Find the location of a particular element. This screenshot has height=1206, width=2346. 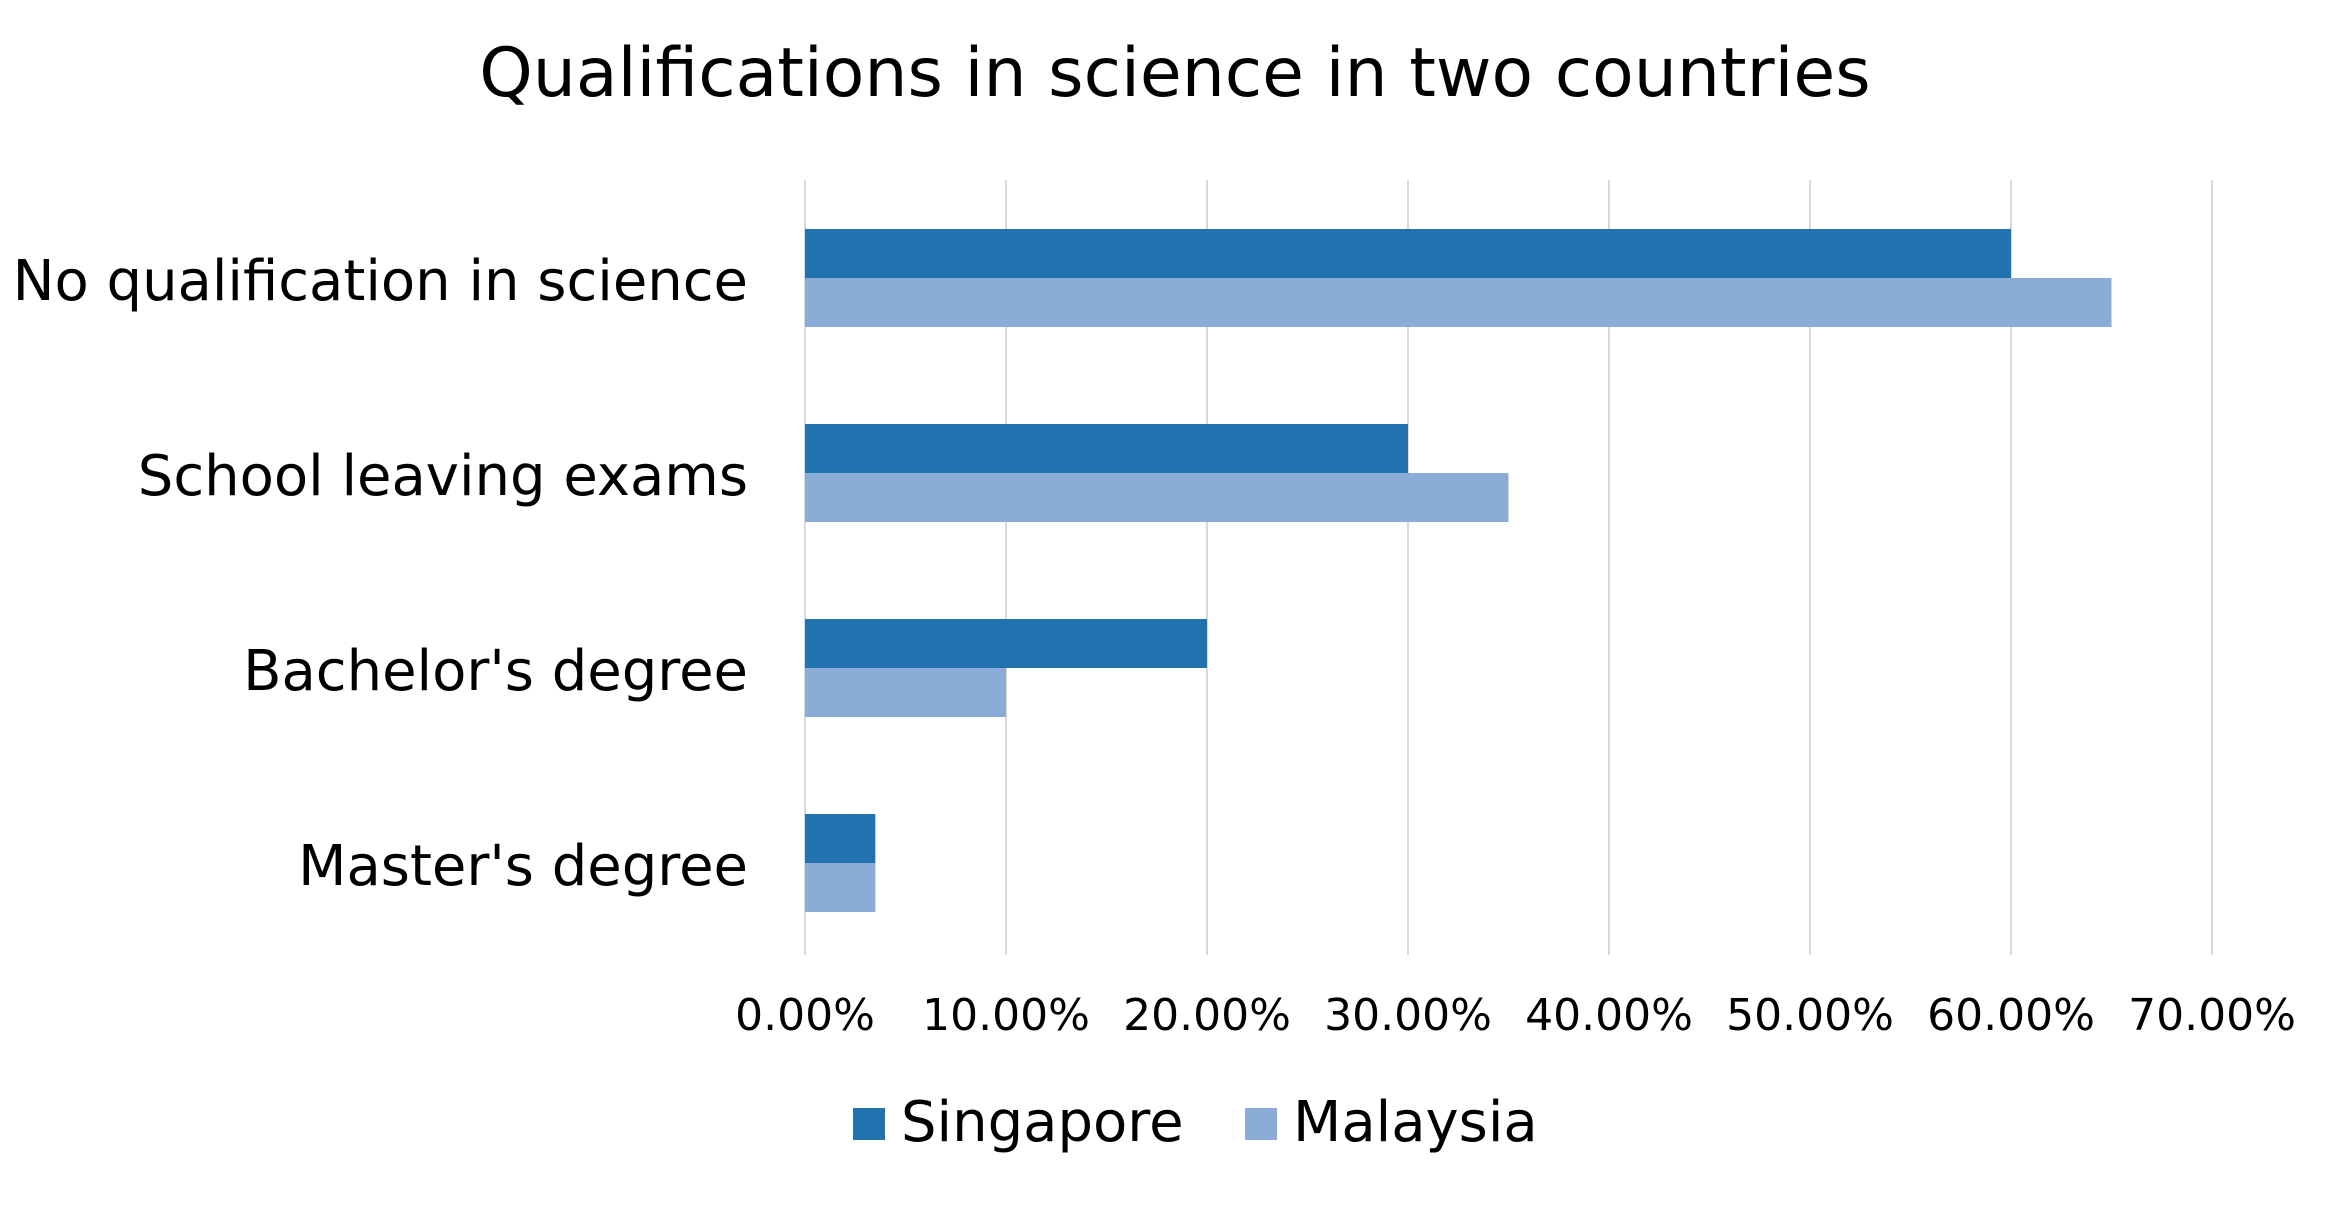

x-tick-label-6: 60.00% is located at coordinates (2011, 1015).